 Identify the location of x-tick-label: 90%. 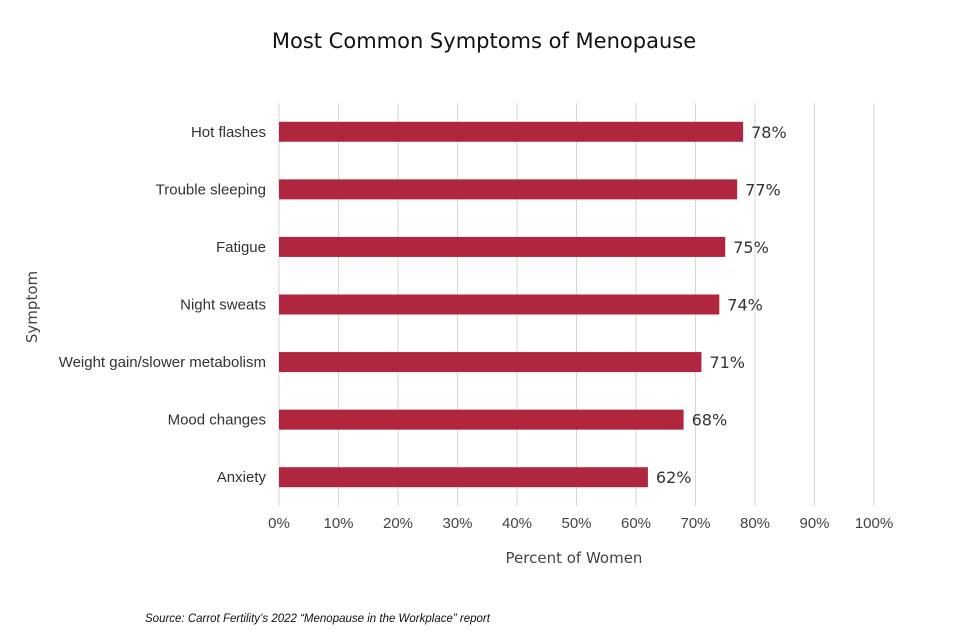
(814, 523).